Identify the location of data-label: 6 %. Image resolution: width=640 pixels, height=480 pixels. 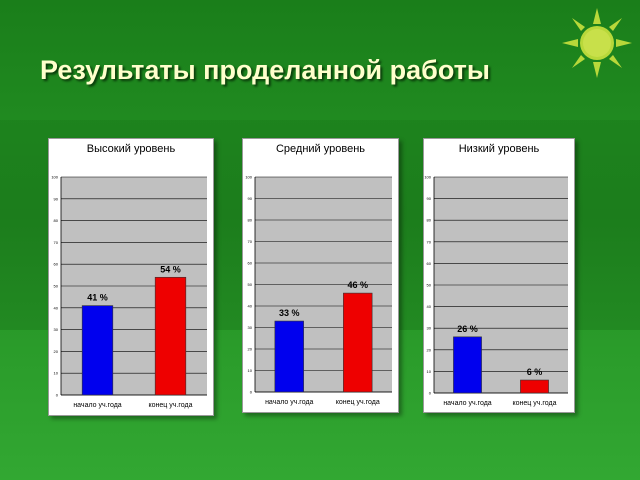
(535, 372).